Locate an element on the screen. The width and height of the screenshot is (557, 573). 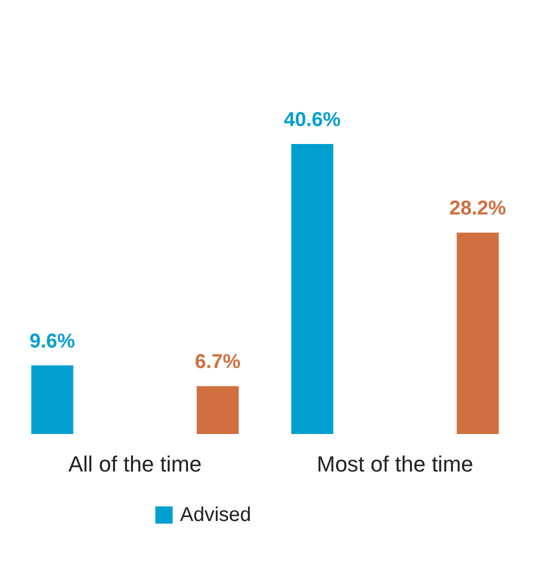
data-label: 40.6% is located at coordinates (312, 120).